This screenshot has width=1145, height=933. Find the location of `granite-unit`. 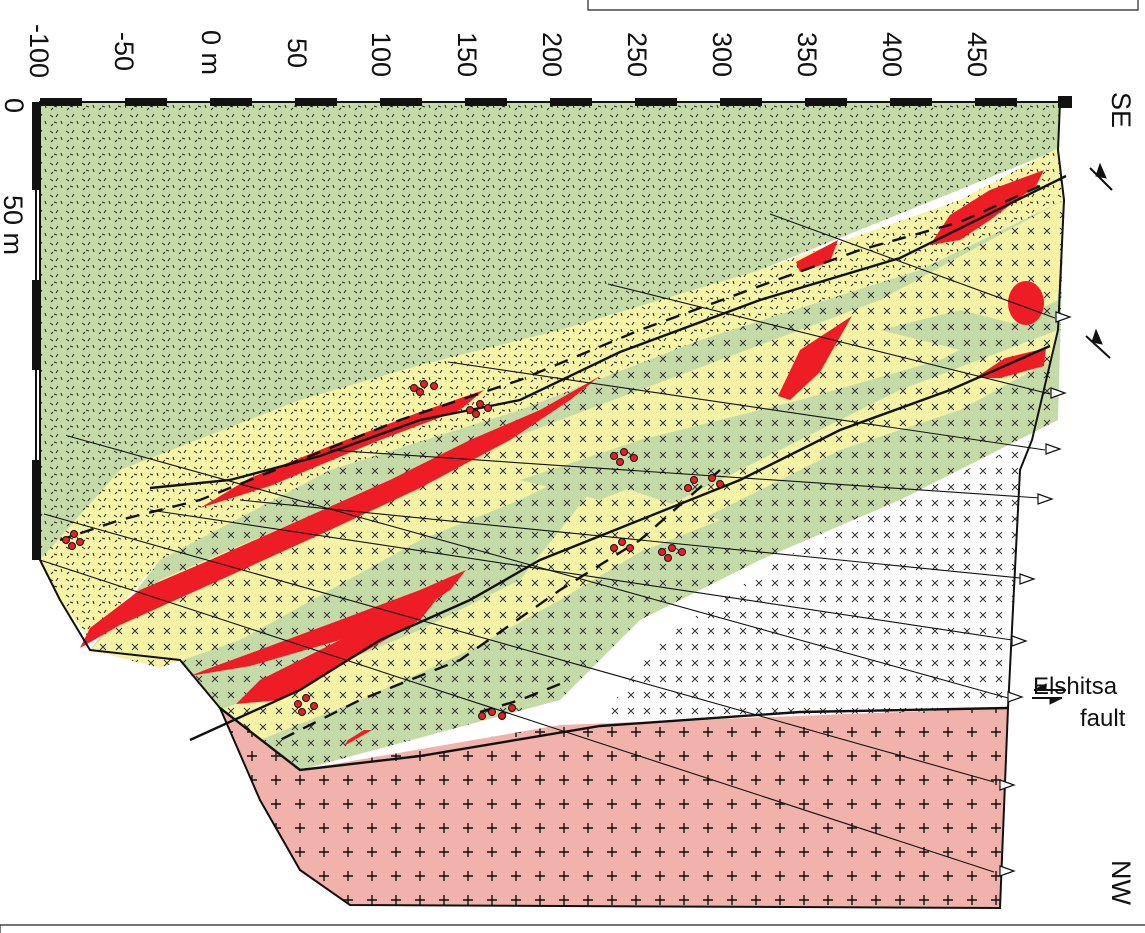

granite-unit is located at coordinates (614, 808).